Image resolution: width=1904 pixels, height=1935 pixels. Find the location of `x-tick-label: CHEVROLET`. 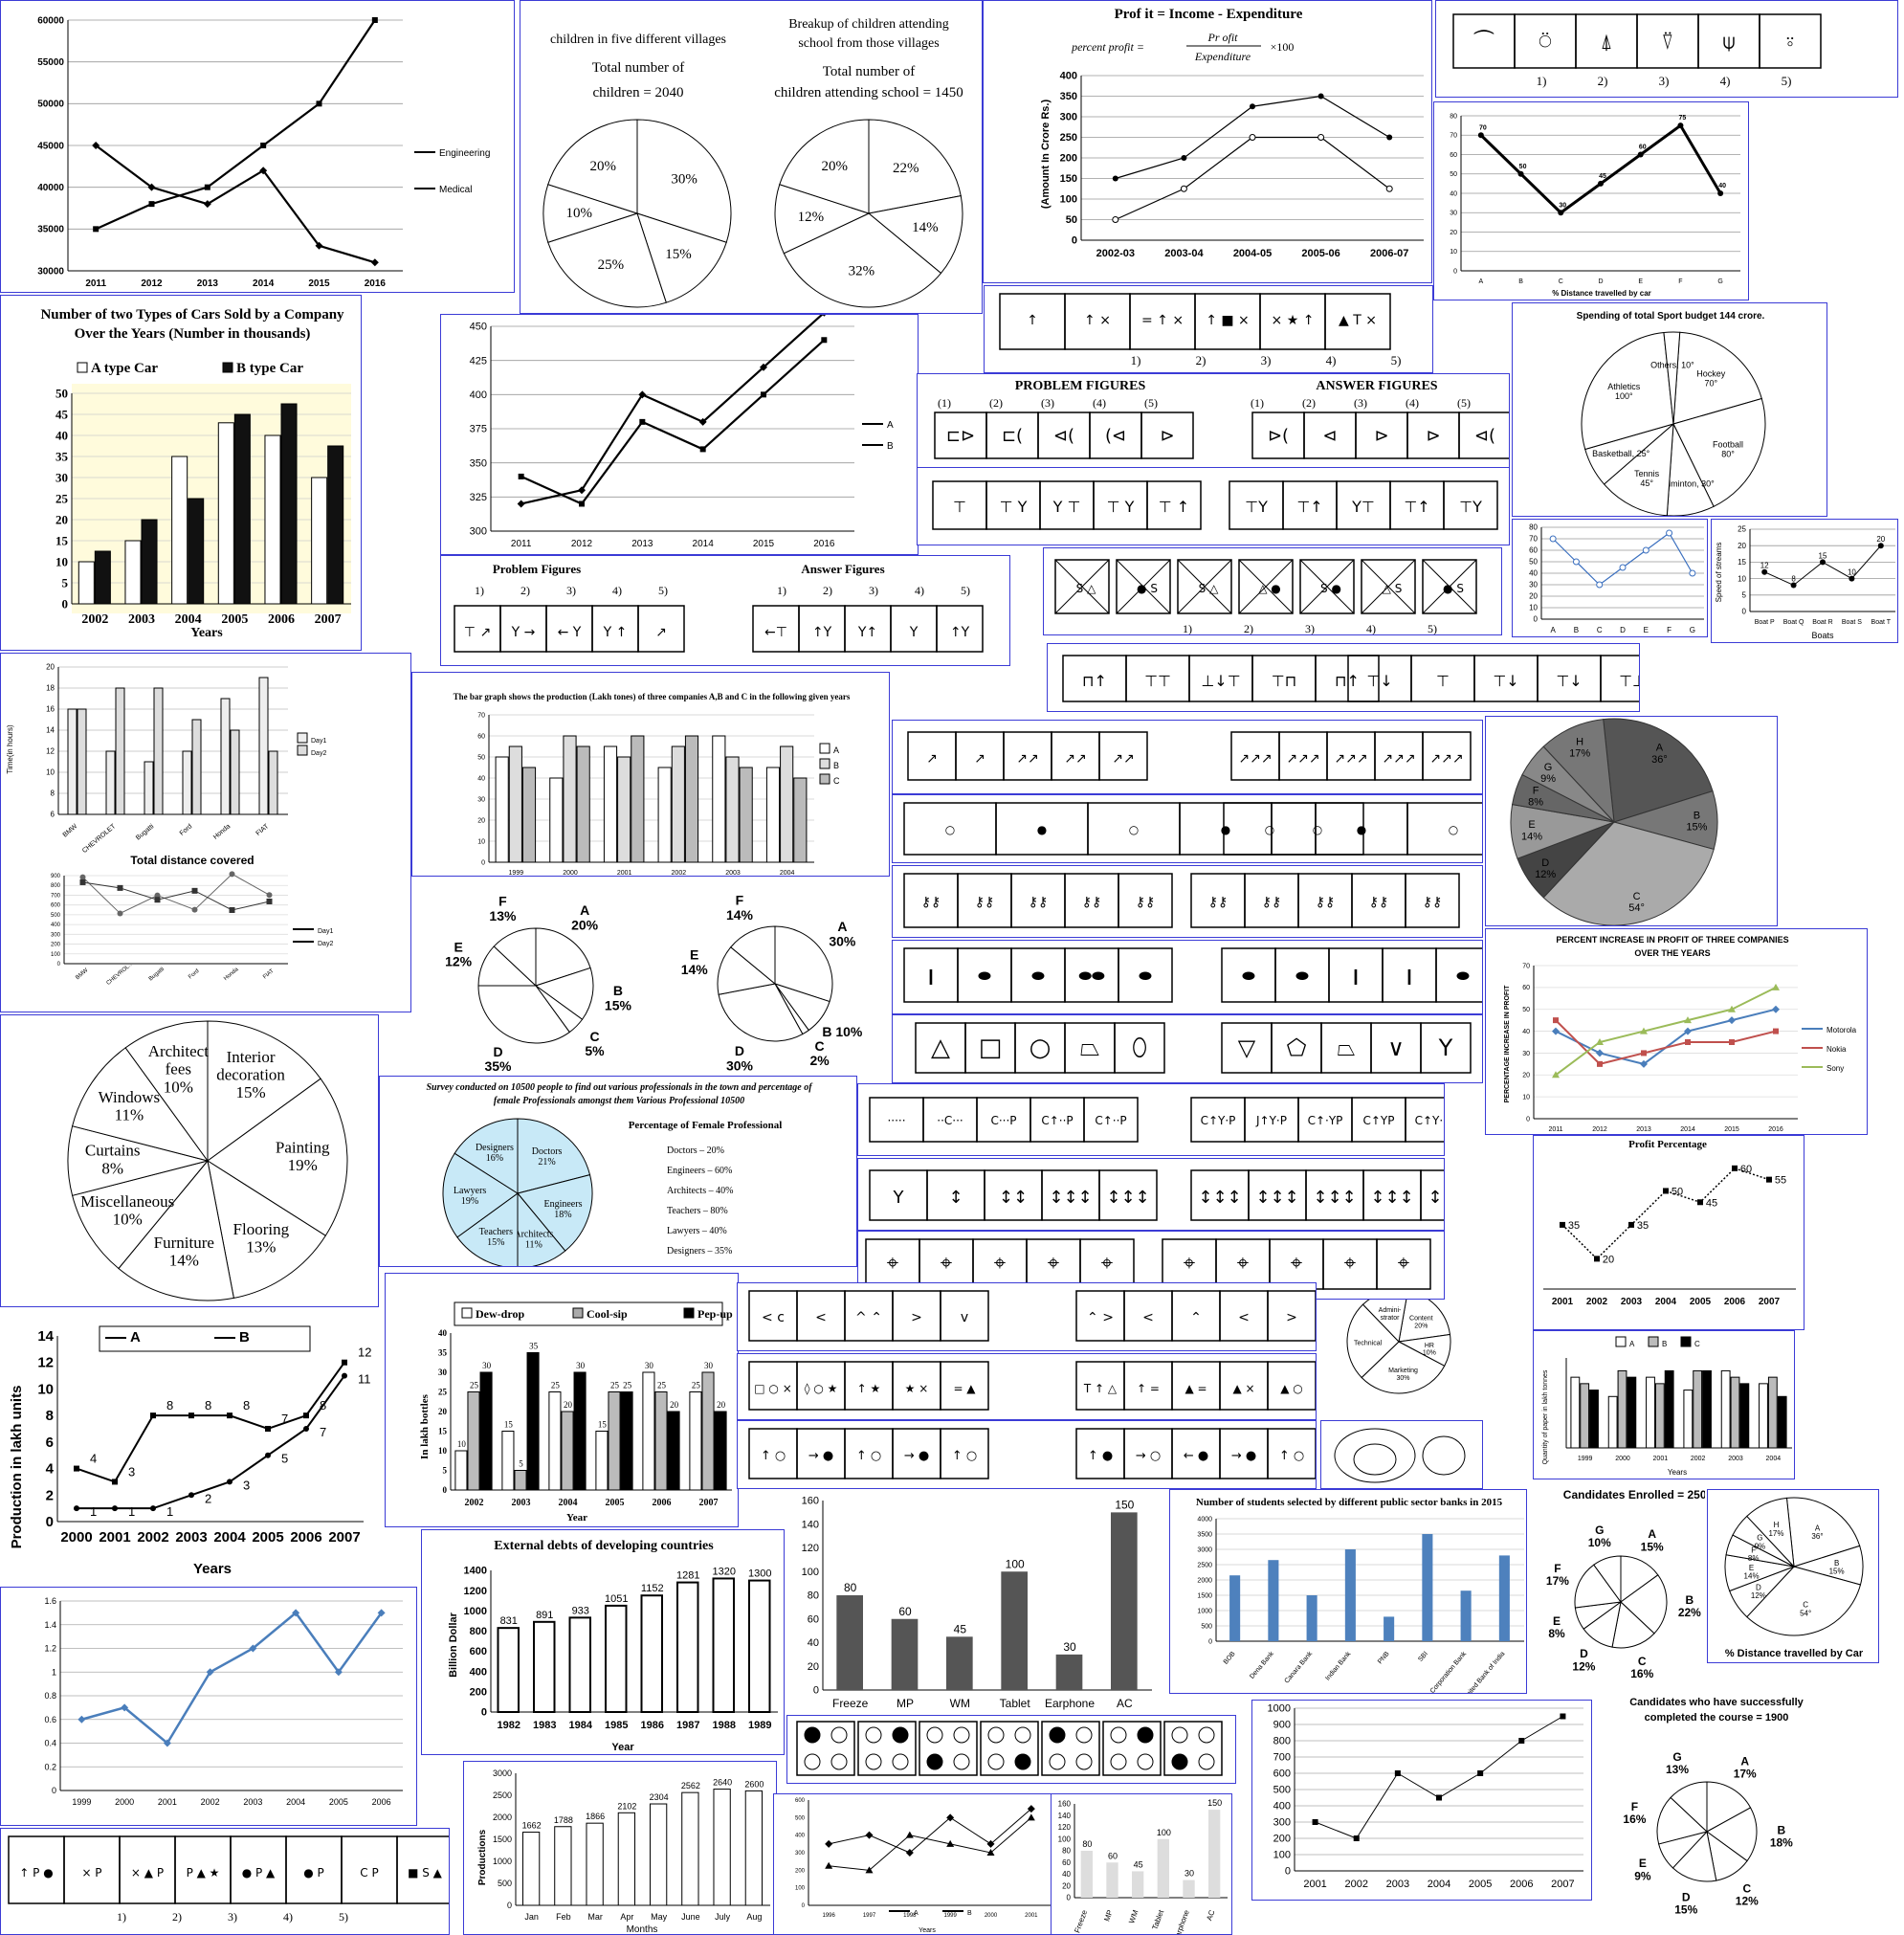

x-tick-label: CHEVROLET is located at coordinates (100, 839).